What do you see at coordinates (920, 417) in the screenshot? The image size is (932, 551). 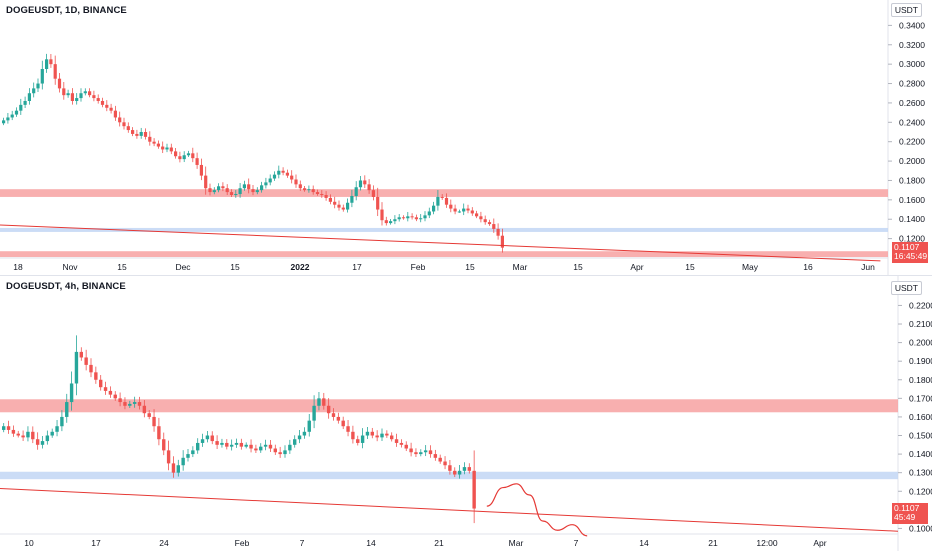 I see `y-tick-label: 0.1600` at bounding box center [920, 417].